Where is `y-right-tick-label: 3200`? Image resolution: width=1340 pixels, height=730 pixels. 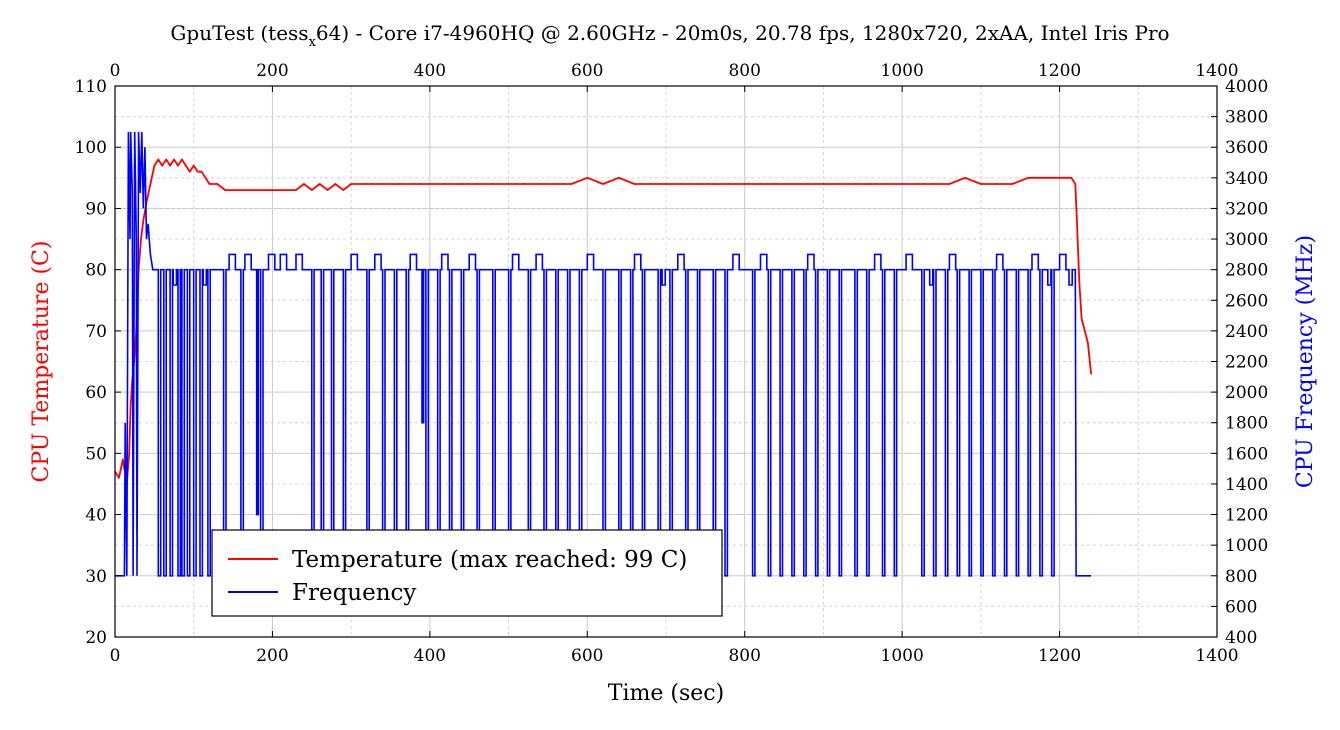
y-right-tick-label: 3200 is located at coordinates (1246, 209).